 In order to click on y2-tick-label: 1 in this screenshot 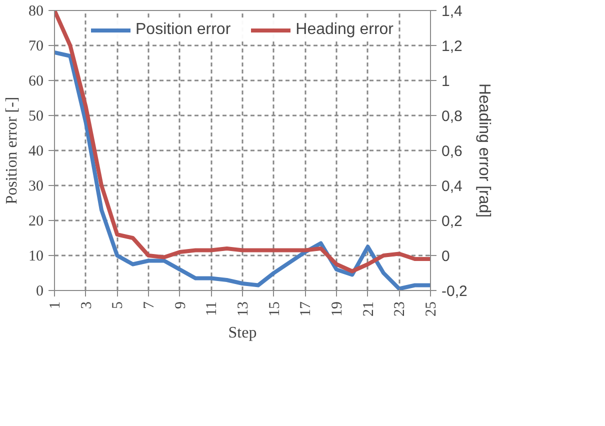, I will do `click(446, 81)`.